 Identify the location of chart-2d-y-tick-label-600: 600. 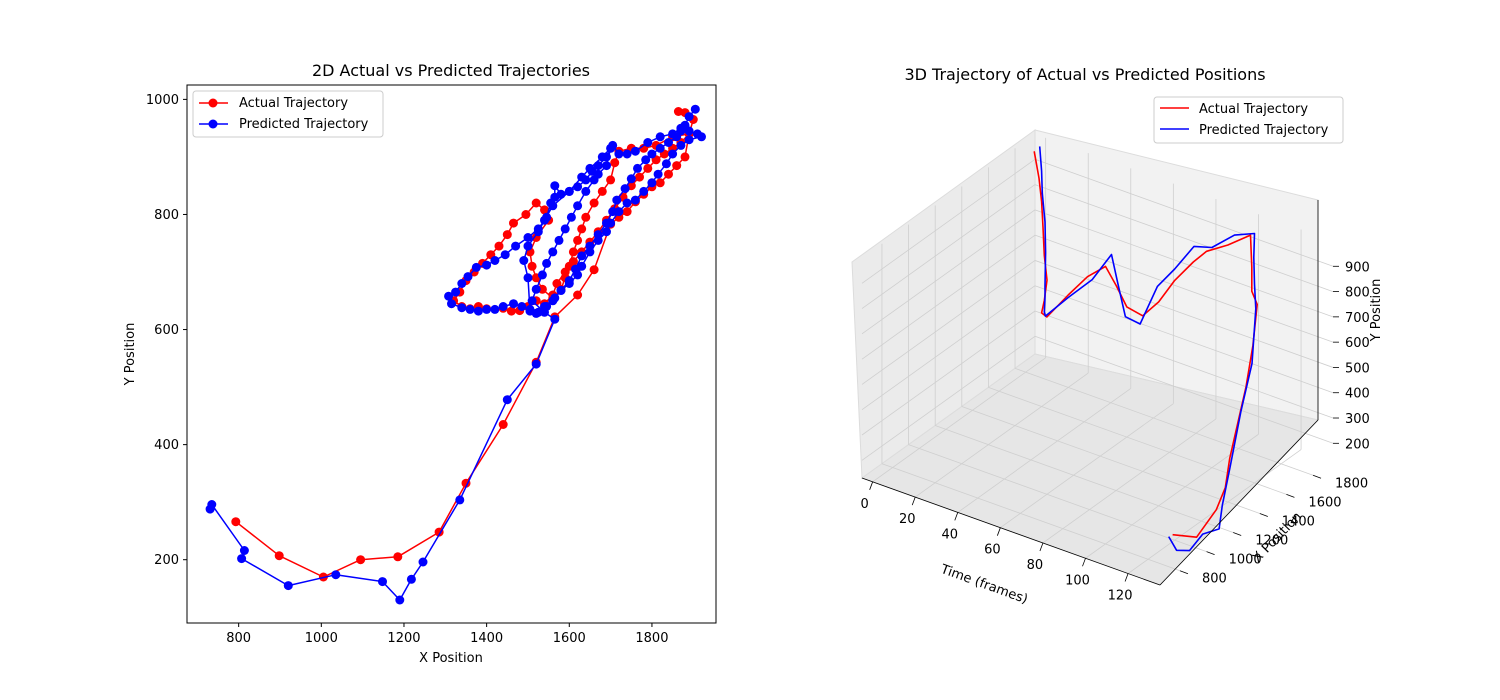
(166, 330).